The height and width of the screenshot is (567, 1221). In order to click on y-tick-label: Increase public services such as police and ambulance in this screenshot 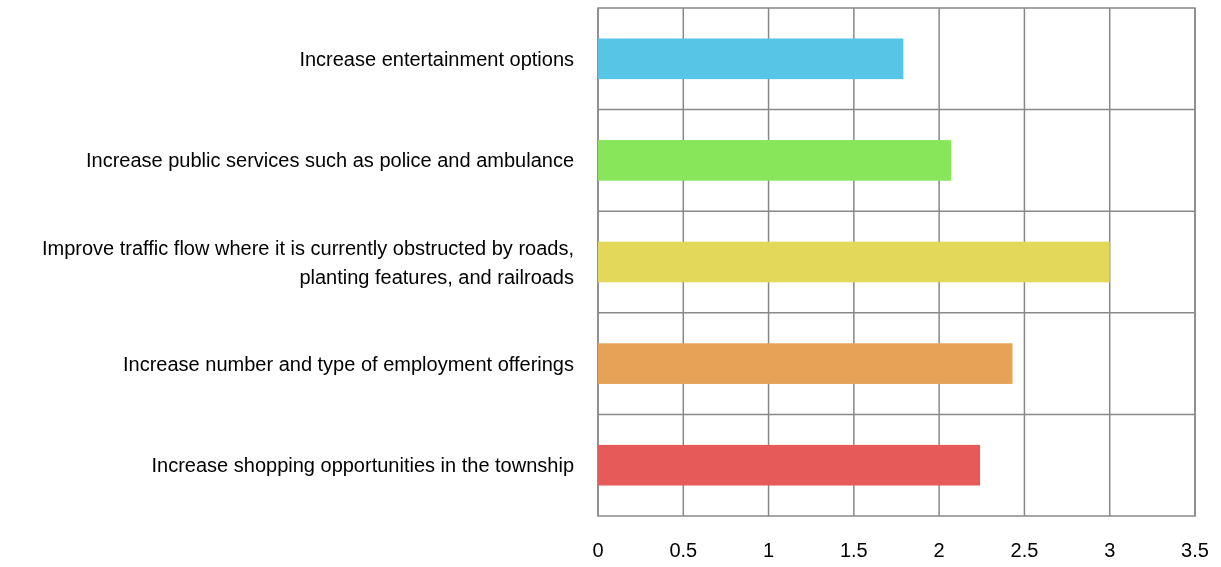, I will do `click(329, 160)`.